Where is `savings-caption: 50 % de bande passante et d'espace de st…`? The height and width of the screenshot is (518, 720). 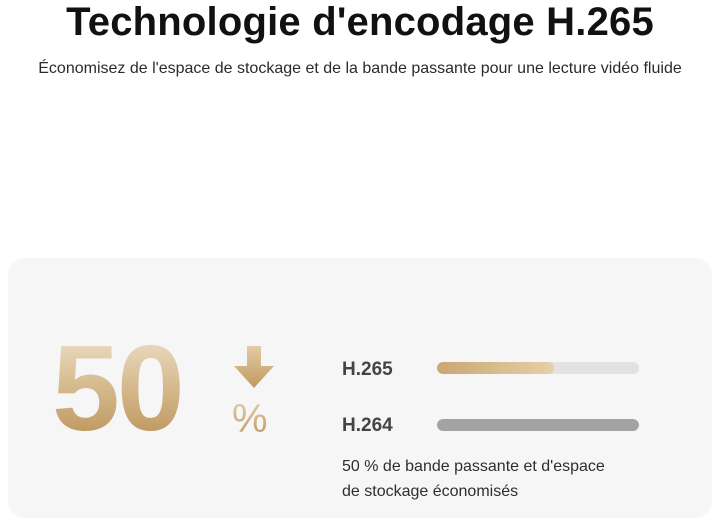
savings-caption: 50 % de bande passante et d'espace de st… is located at coordinates (502, 479).